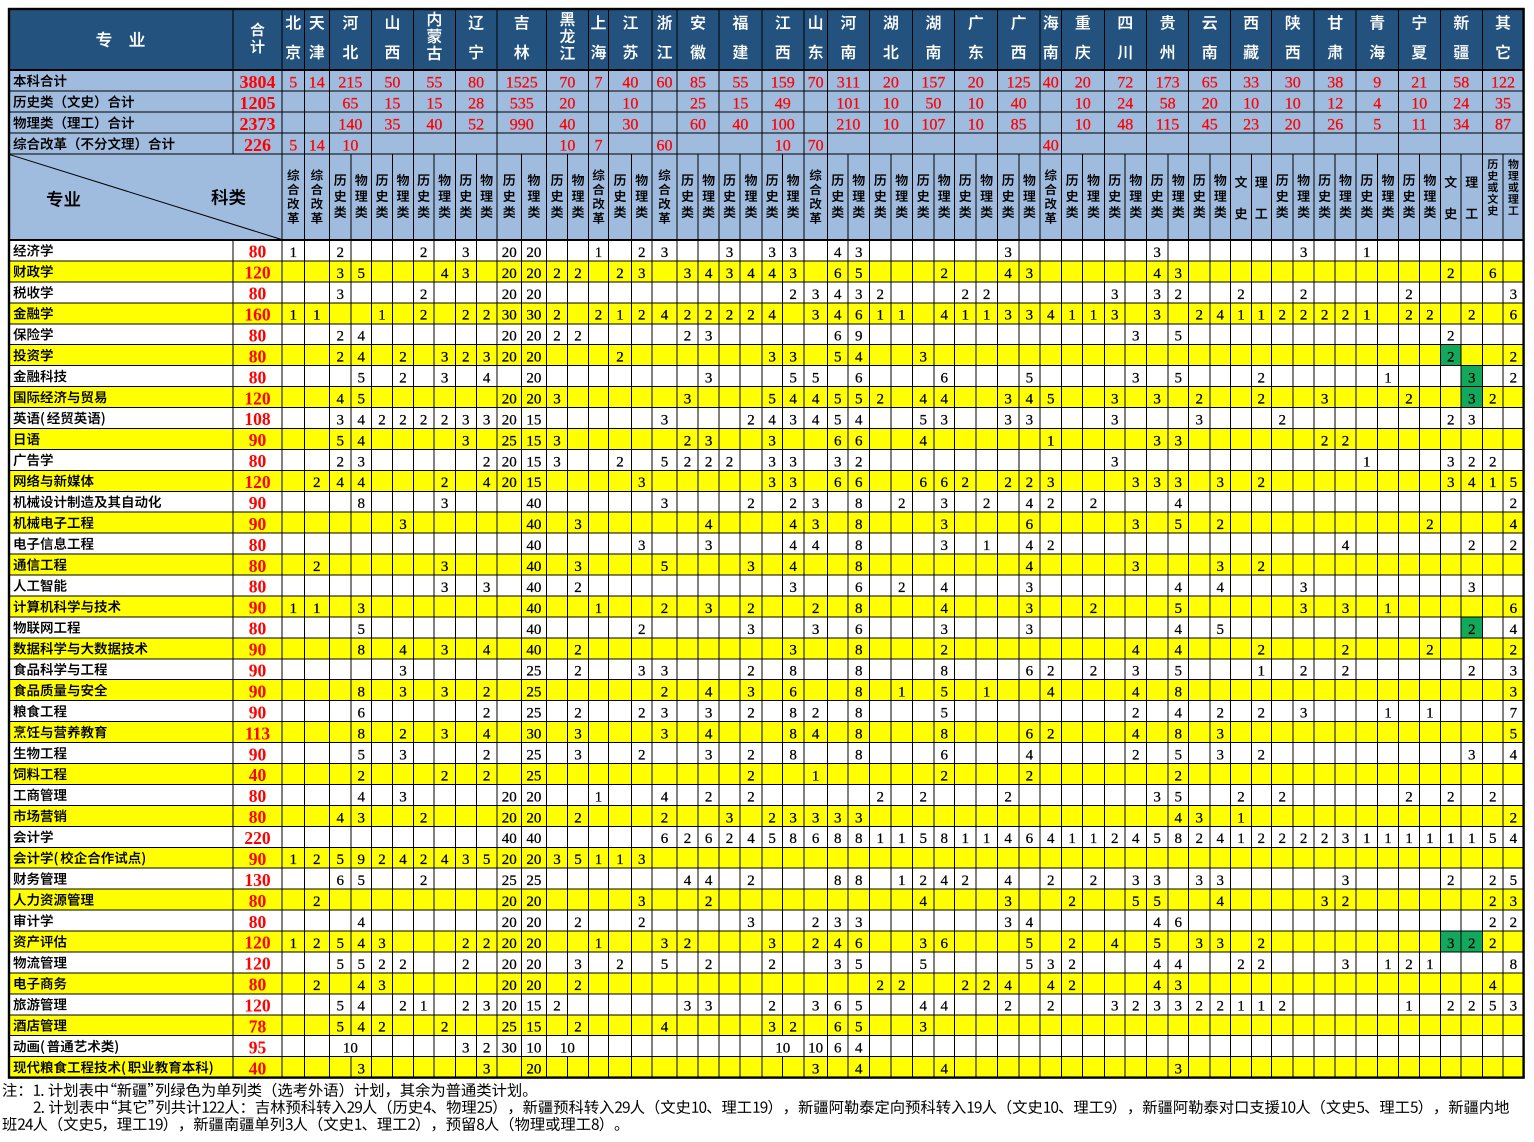 Image resolution: width=1534 pixels, height=1142 pixels. Describe the element at coordinates (434, 82) in the screenshot. I see `svg-text: 55` at that location.